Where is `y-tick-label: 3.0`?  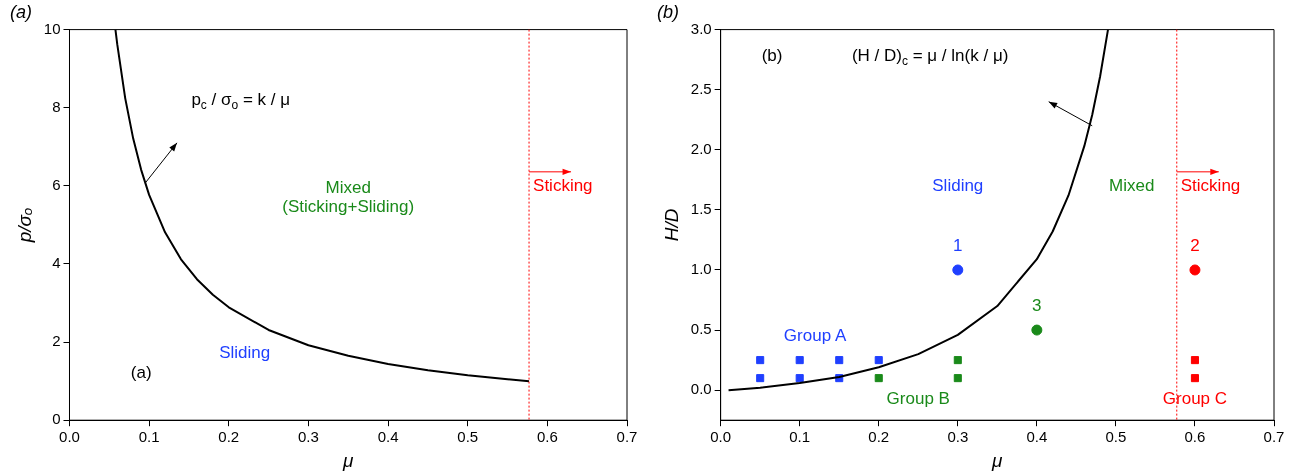
y-tick-label: 3.0 is located at coordinates (701, 28).